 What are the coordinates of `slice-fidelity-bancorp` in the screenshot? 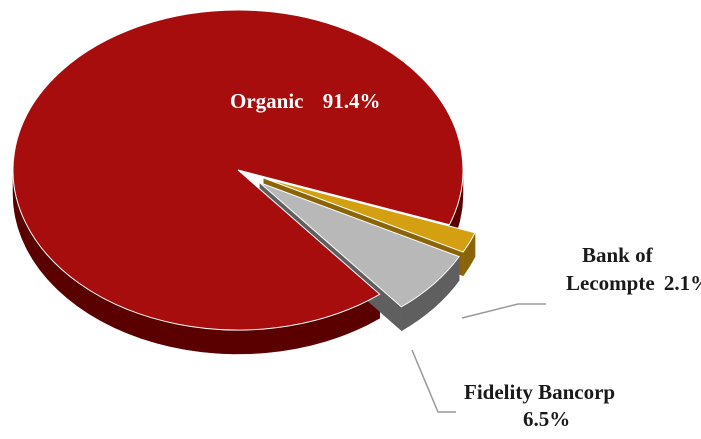 It's located at (359, 245).